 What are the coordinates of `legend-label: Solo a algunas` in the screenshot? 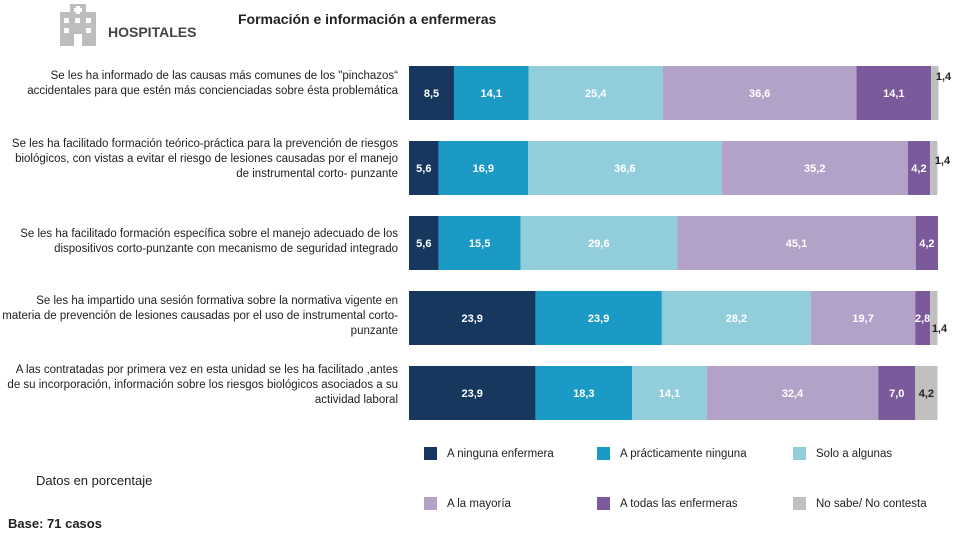 It's located at (854, 453).